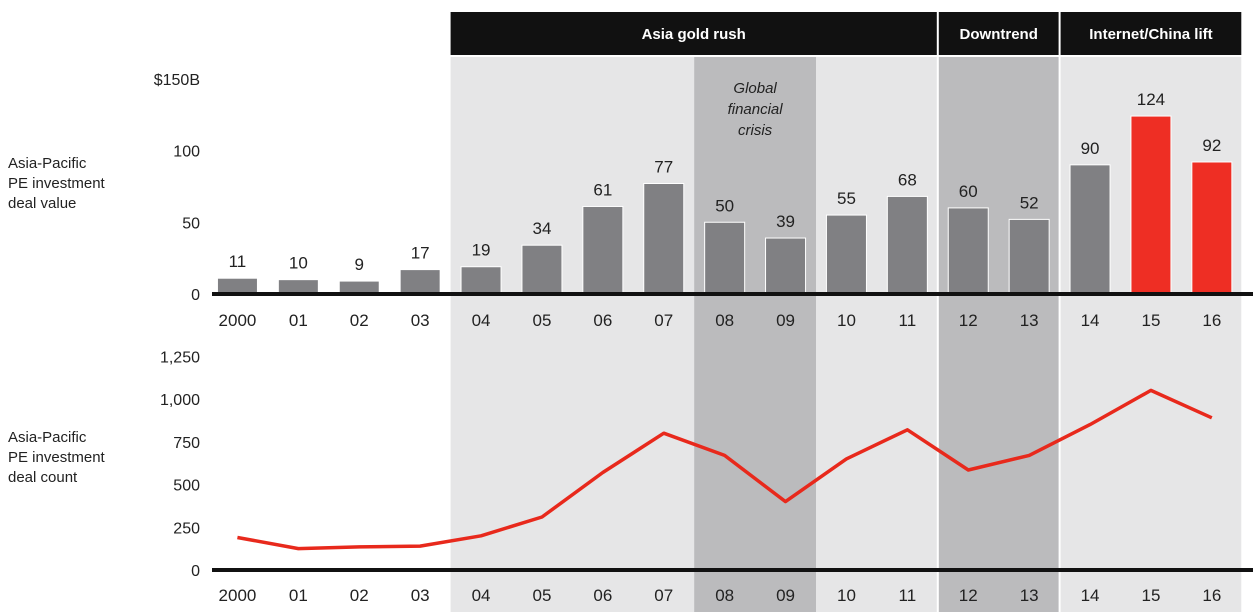 This screenshot has width=1253, height=612. What do you see at coordinates (1211, 320) in the screenshot?
I see `deal-value-xtick-label: 16` at bounding box center [1211, 320].